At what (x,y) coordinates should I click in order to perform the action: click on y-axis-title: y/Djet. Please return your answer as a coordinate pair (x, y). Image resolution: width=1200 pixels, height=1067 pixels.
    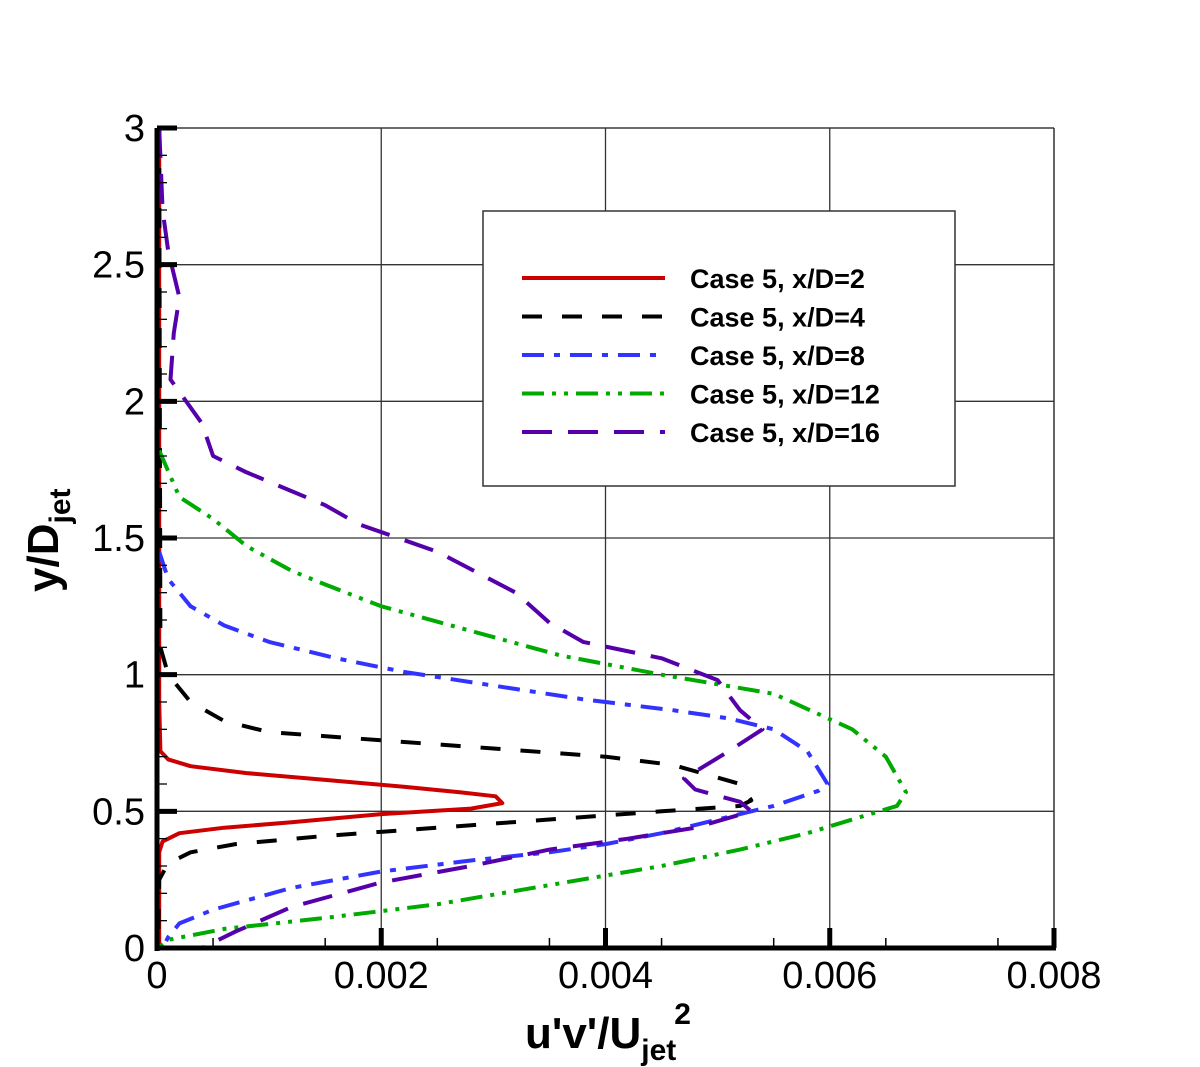
    Looking at the image, I should click on (48, 540).